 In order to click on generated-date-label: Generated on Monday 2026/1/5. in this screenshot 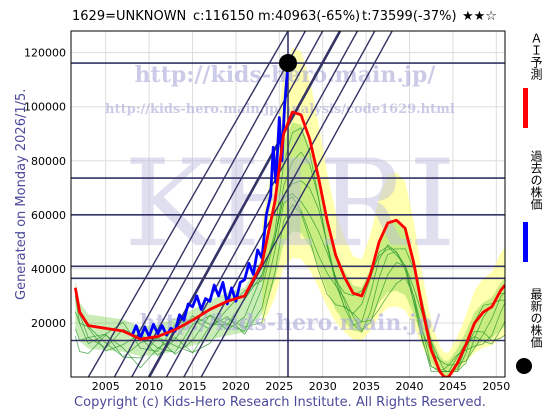, I will do `click(21, 194)`.